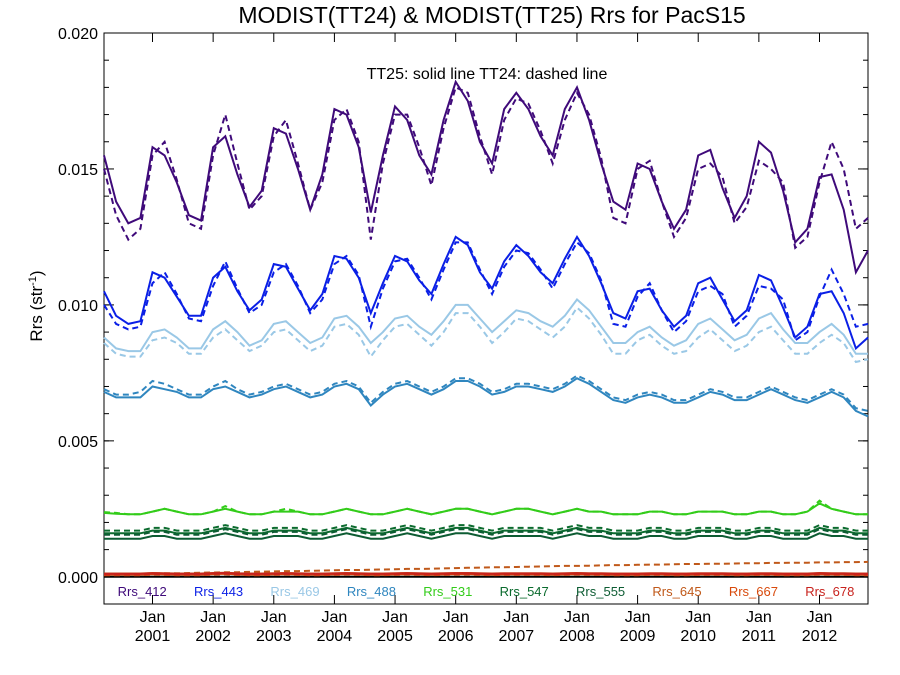  I want to click on legend-entry: Rrs_678, so click(829, 591).